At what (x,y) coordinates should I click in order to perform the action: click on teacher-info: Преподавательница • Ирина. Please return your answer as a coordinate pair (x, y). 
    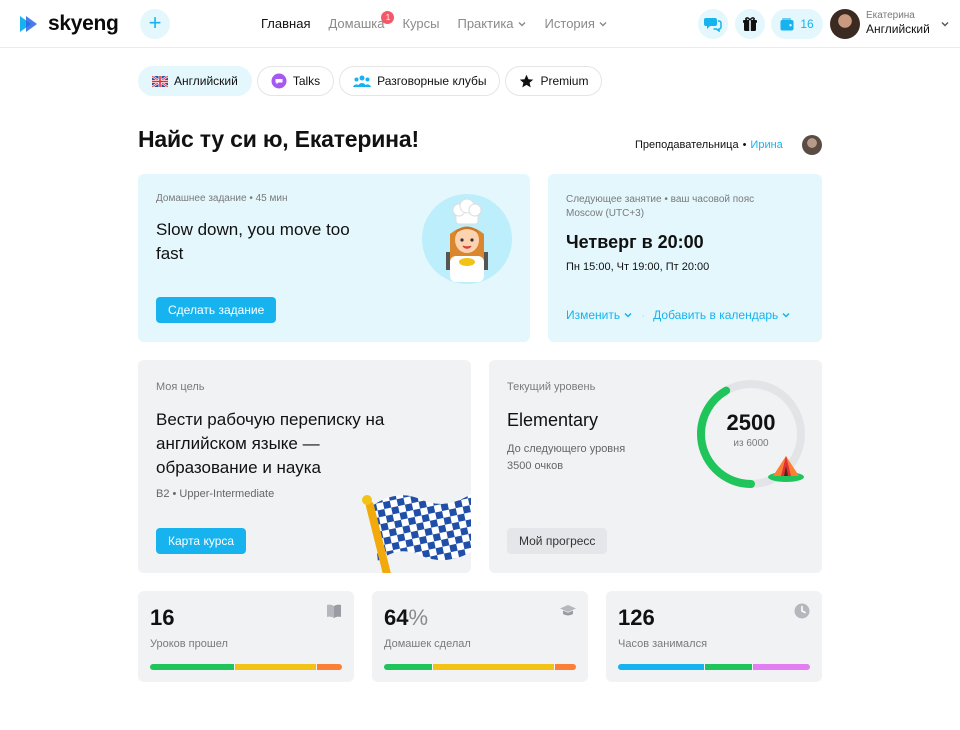
    Looking at the image, I should click on (709, 145).